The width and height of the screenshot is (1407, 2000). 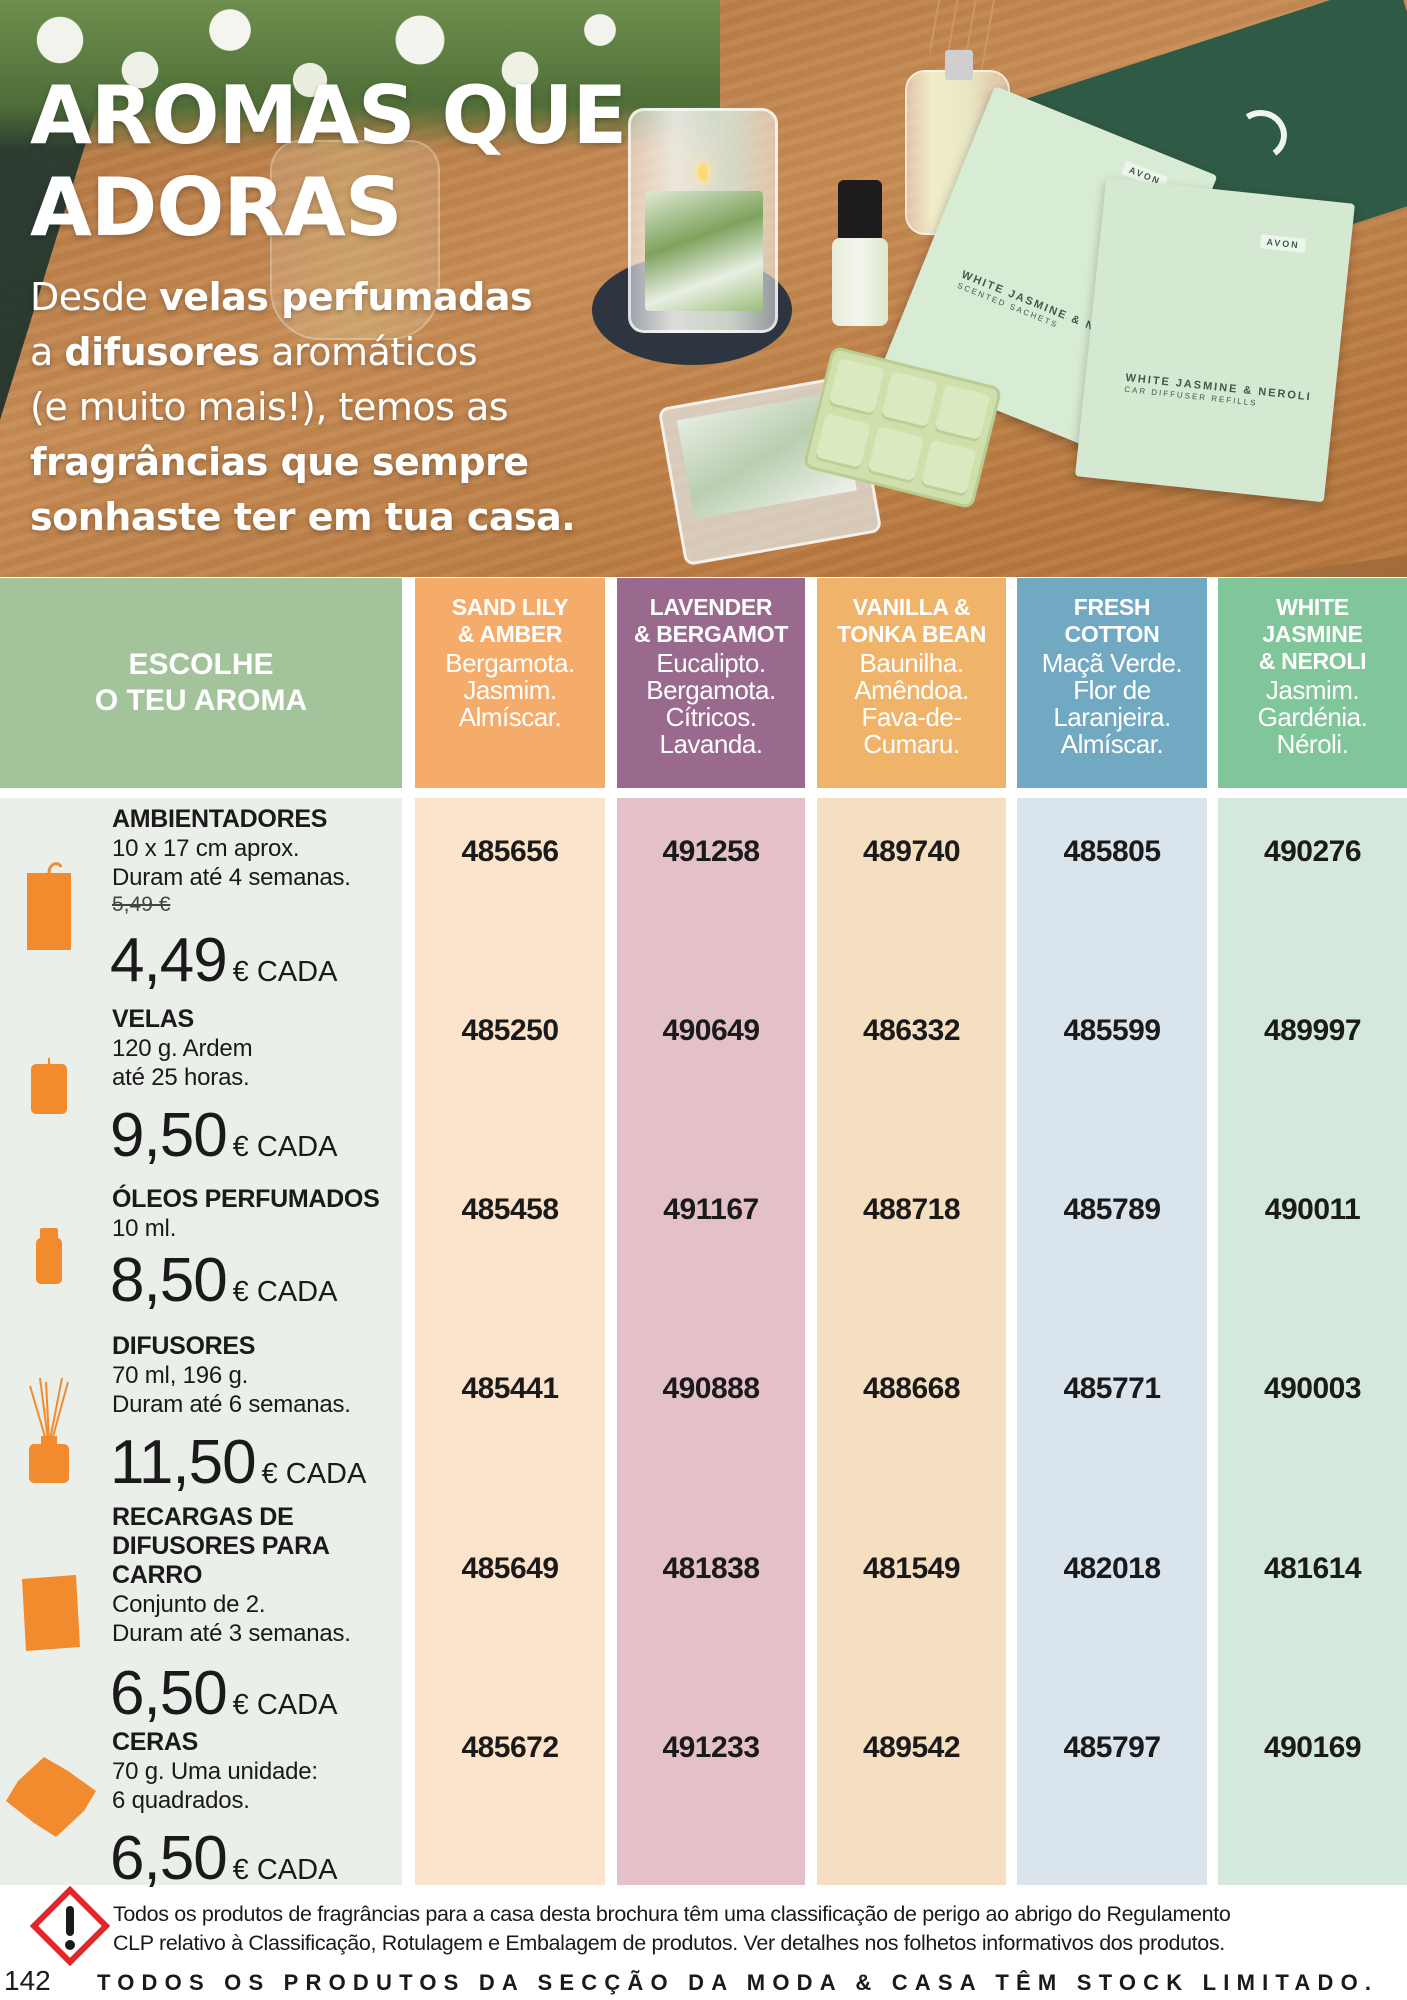 What do you see at coordinates (181, 1800) in the screenshot?
I see `product-description: 6 quadrados.` at bounding box center [181, 1800].